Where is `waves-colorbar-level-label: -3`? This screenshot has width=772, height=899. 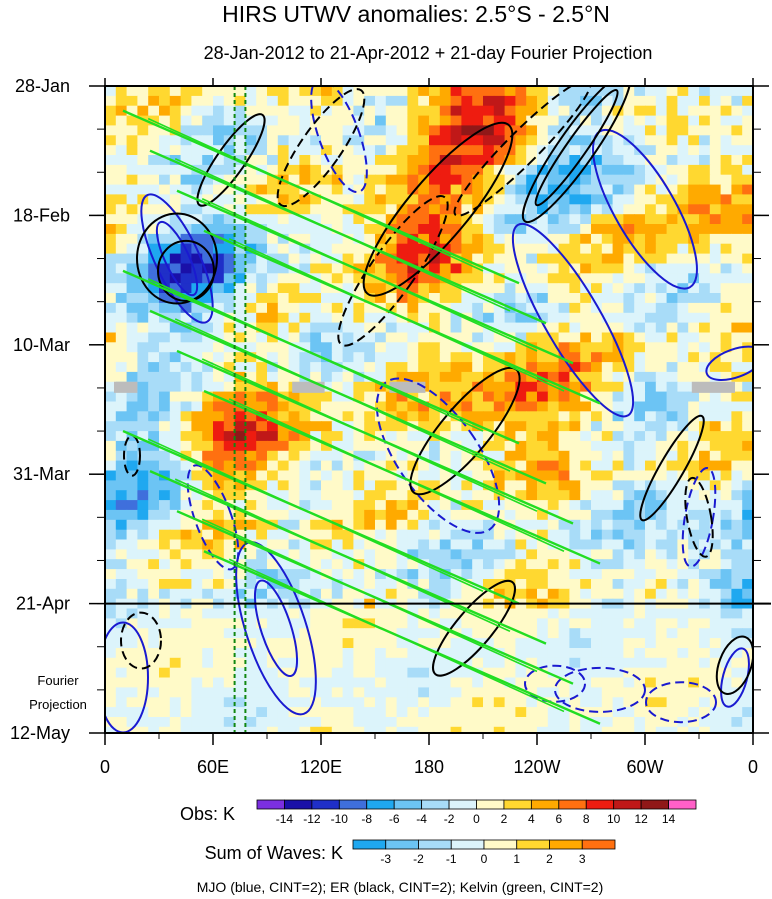 waves-colorbar-level-label: -3 is located at coordinates (385, 859).